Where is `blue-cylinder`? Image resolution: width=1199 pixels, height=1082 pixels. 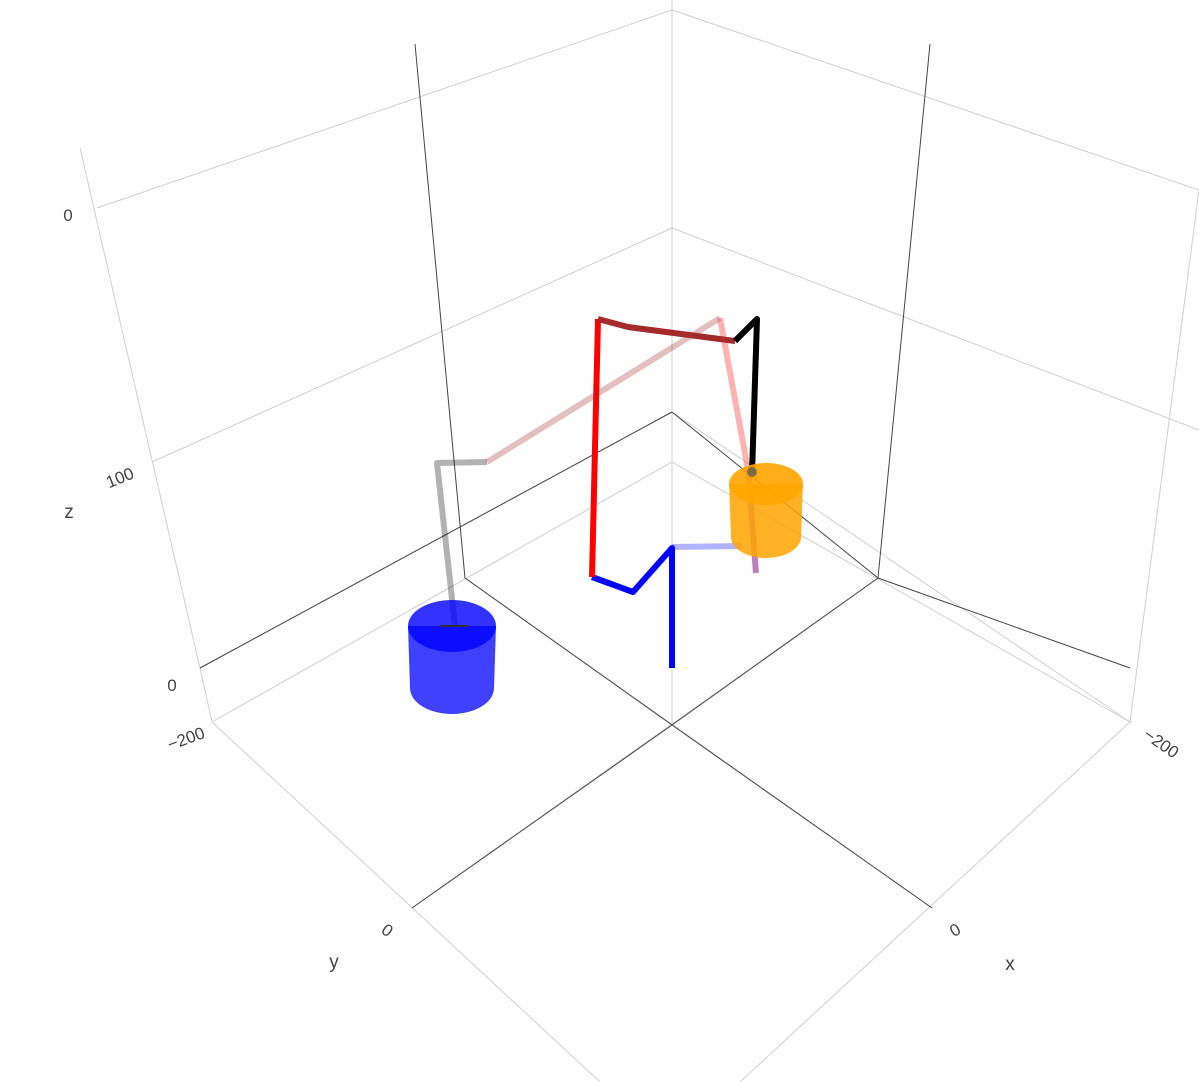 blue-cylinder is located at coordinates (452, 657).